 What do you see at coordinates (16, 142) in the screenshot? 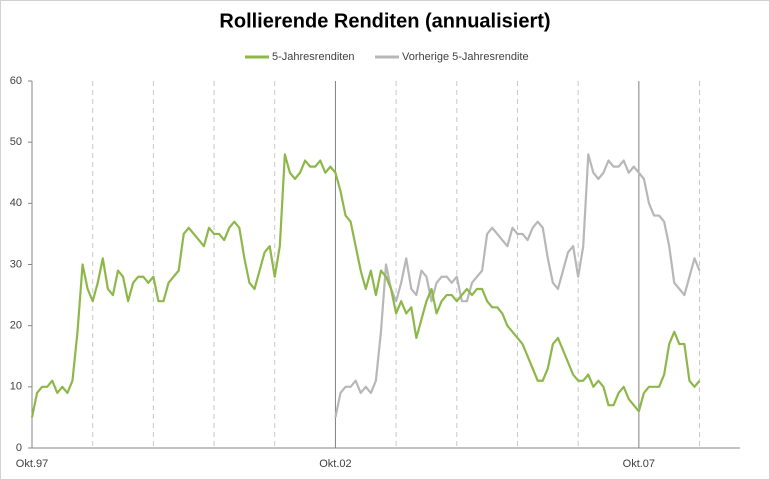
I see `y-tick-label: 50` at bounding box center [16, 142].